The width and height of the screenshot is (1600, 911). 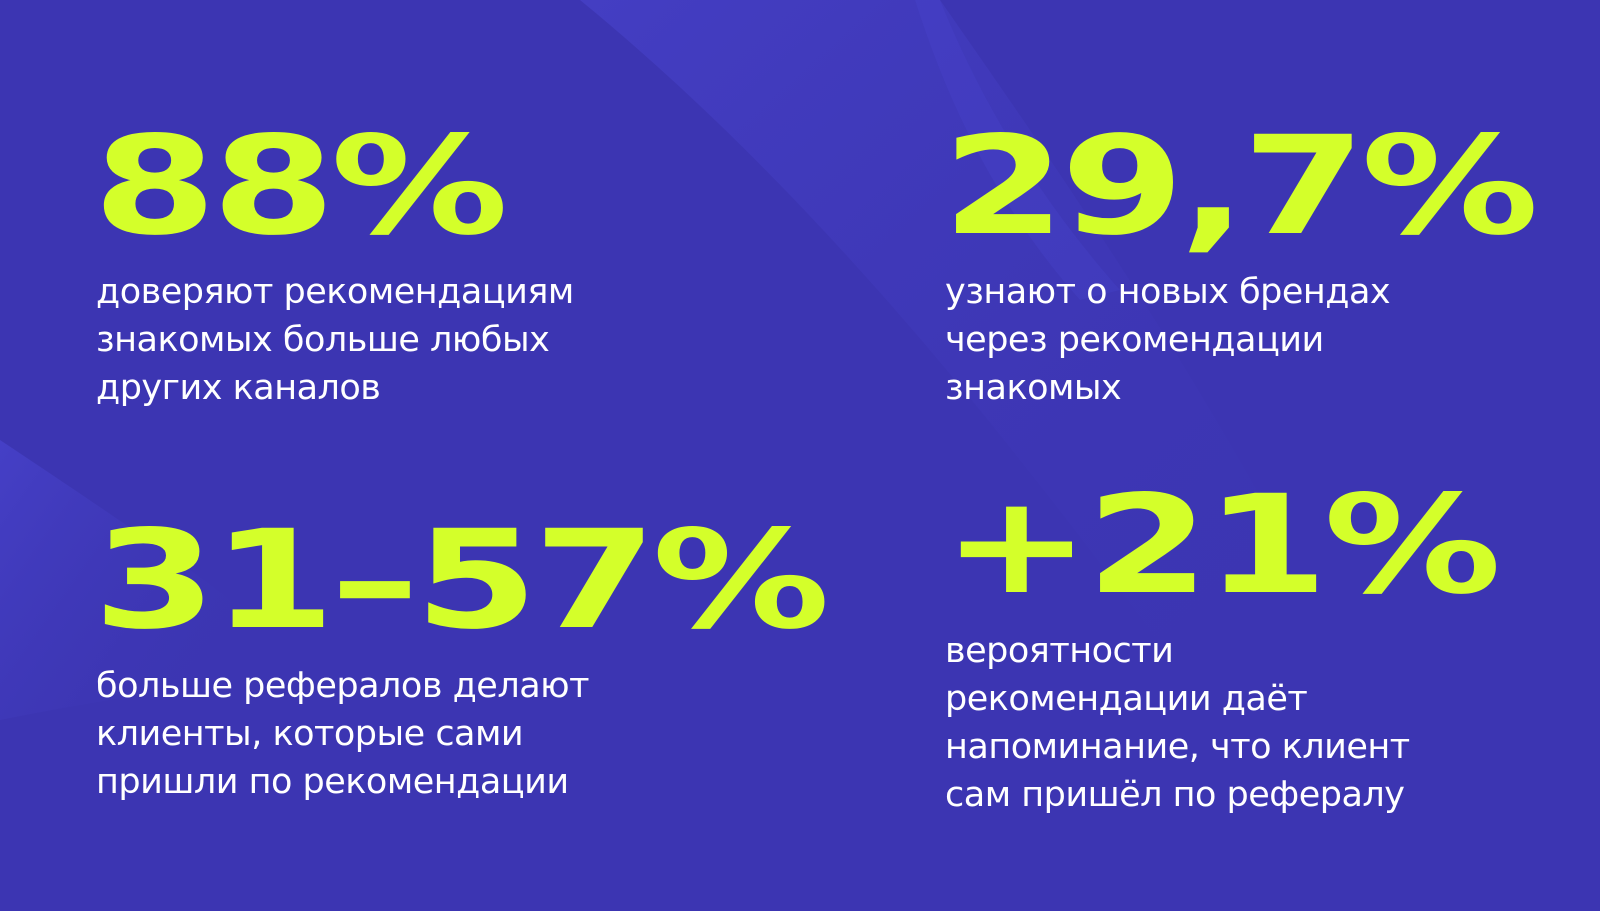 I want to click on stat-description-line: сам пришёл по рефералу, so click(x=1175, y=795).